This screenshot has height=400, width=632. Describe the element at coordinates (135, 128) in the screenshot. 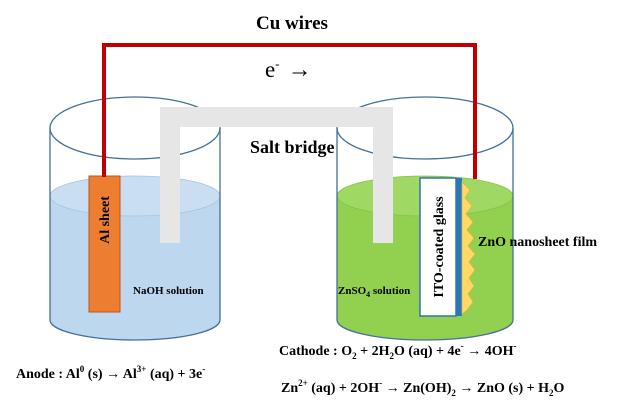

I see `left-beaker-rim` at that location.